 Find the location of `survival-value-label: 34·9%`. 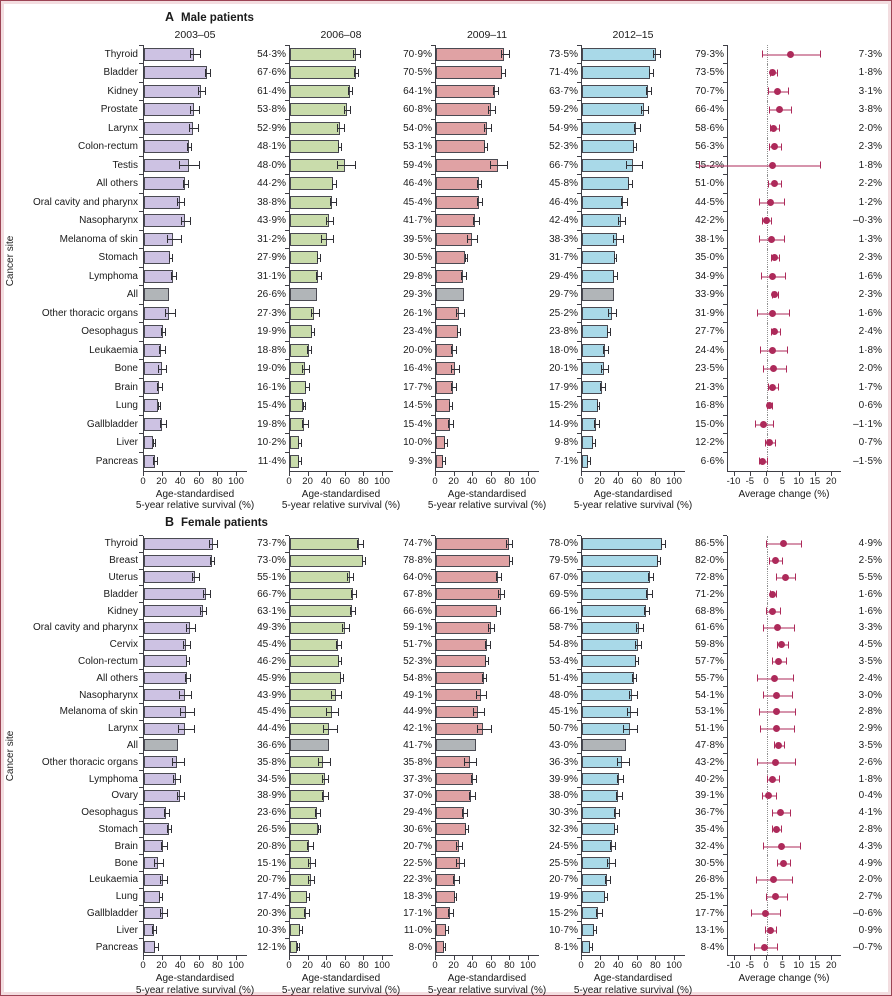

survival-value-label: 34·9% is located at coordinates (709, 276).